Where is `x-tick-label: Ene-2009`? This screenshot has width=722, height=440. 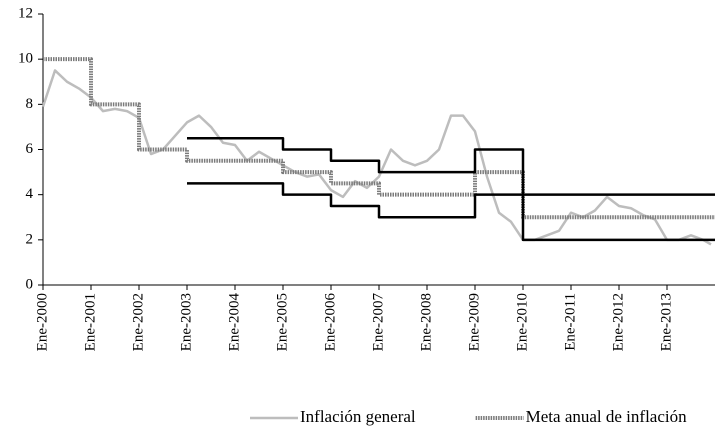
x-tick-label: Ene-2009 is located at coordinates (474, 322).